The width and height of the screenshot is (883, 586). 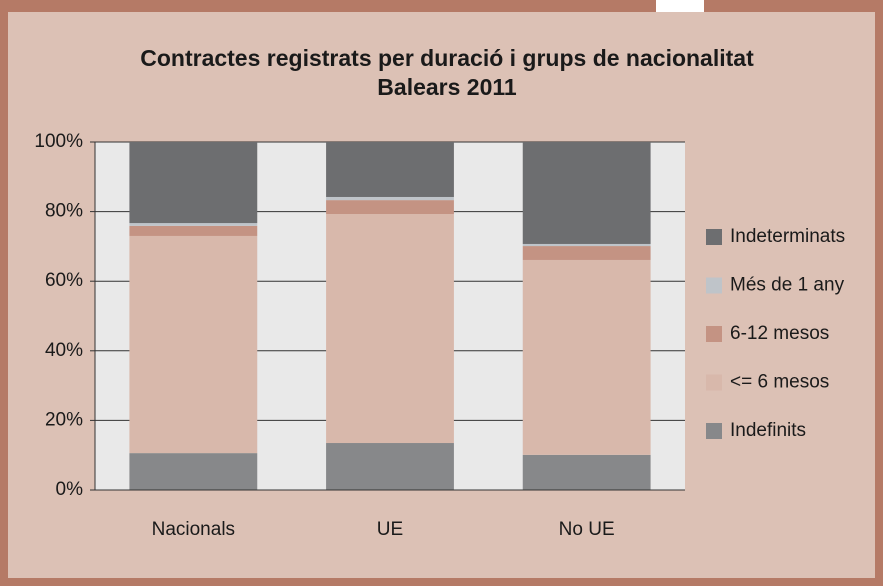 I want to click on y-tick-label: 60%, so click(x=64, y=280).